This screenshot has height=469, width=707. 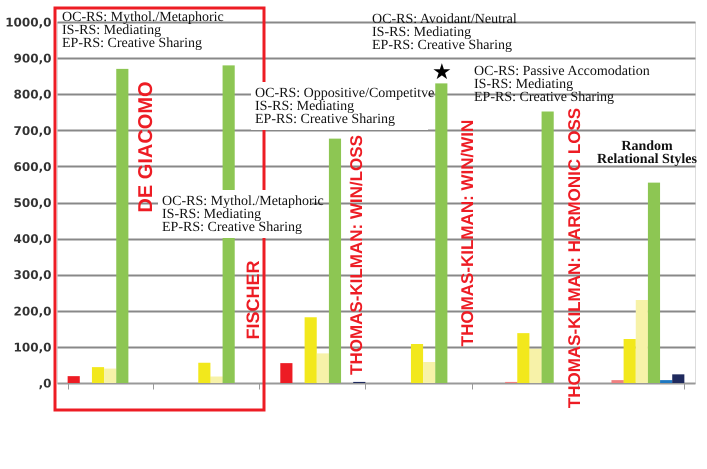 What do you see at coordinates (574, 258) in the screenshot?
I see `annotation: THOMAS-KILMAN: HARMONIC LOSS` at bounding box center [574, 258].